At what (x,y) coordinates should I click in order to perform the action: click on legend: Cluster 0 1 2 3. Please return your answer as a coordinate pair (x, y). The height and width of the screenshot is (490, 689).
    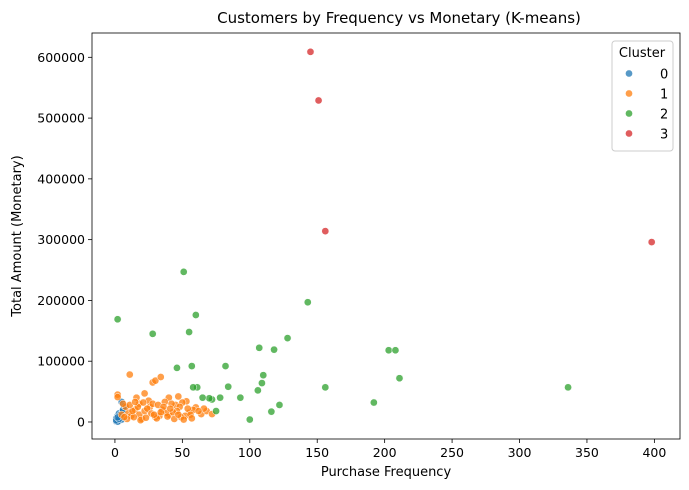
    Looking at the image, I should click on (642, 96).